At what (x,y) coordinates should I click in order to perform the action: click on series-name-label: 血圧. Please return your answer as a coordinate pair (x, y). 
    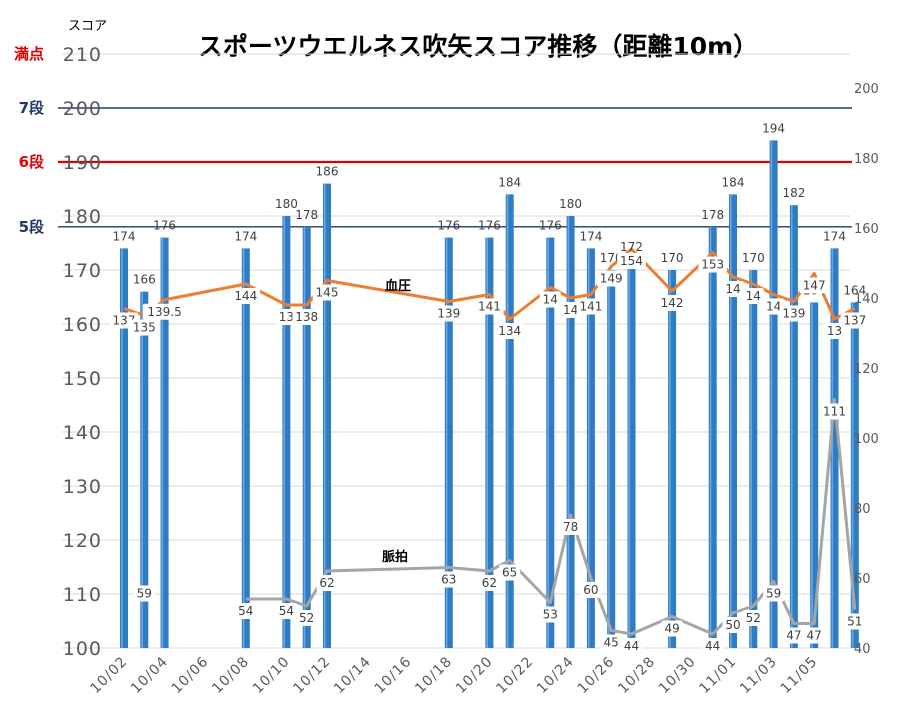
    Looking at the image, I should click on (398, 286).